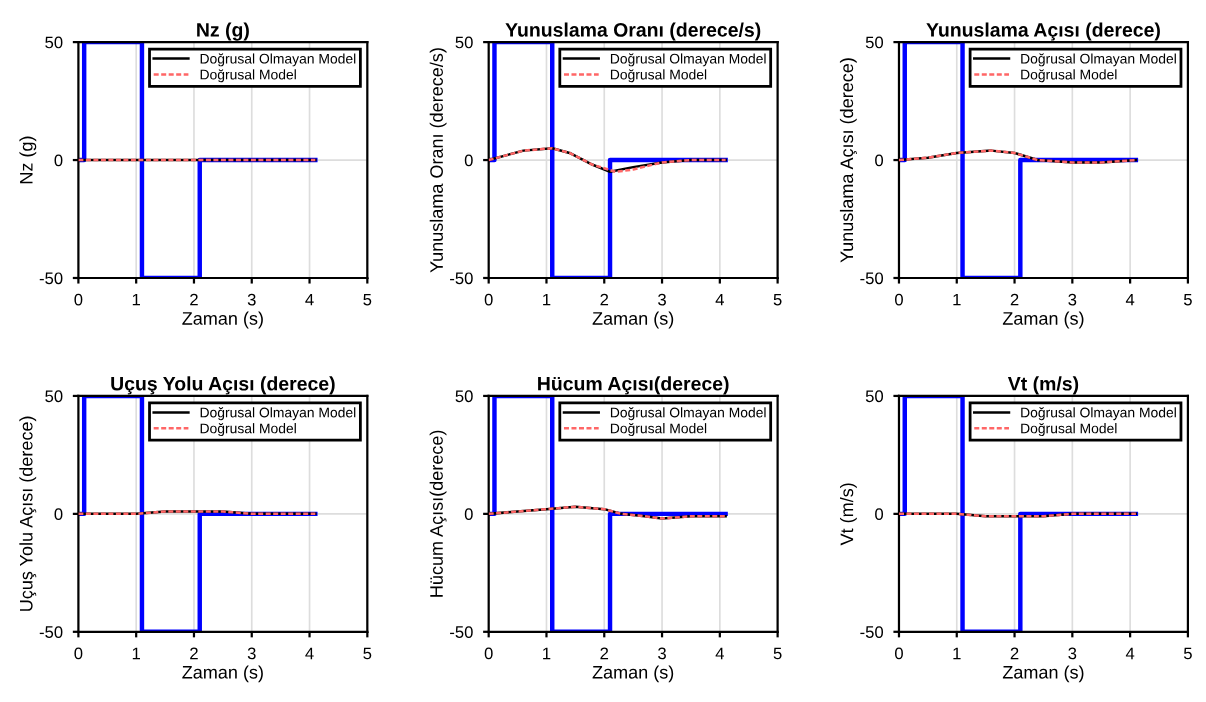 This screenshot has height=702, width=1206. What do you see at coordinates (223, 385) in the screenshot?
I see `chart-title: Uçuş Yolu Açısı (derece)` at bounding box center [223, 385].